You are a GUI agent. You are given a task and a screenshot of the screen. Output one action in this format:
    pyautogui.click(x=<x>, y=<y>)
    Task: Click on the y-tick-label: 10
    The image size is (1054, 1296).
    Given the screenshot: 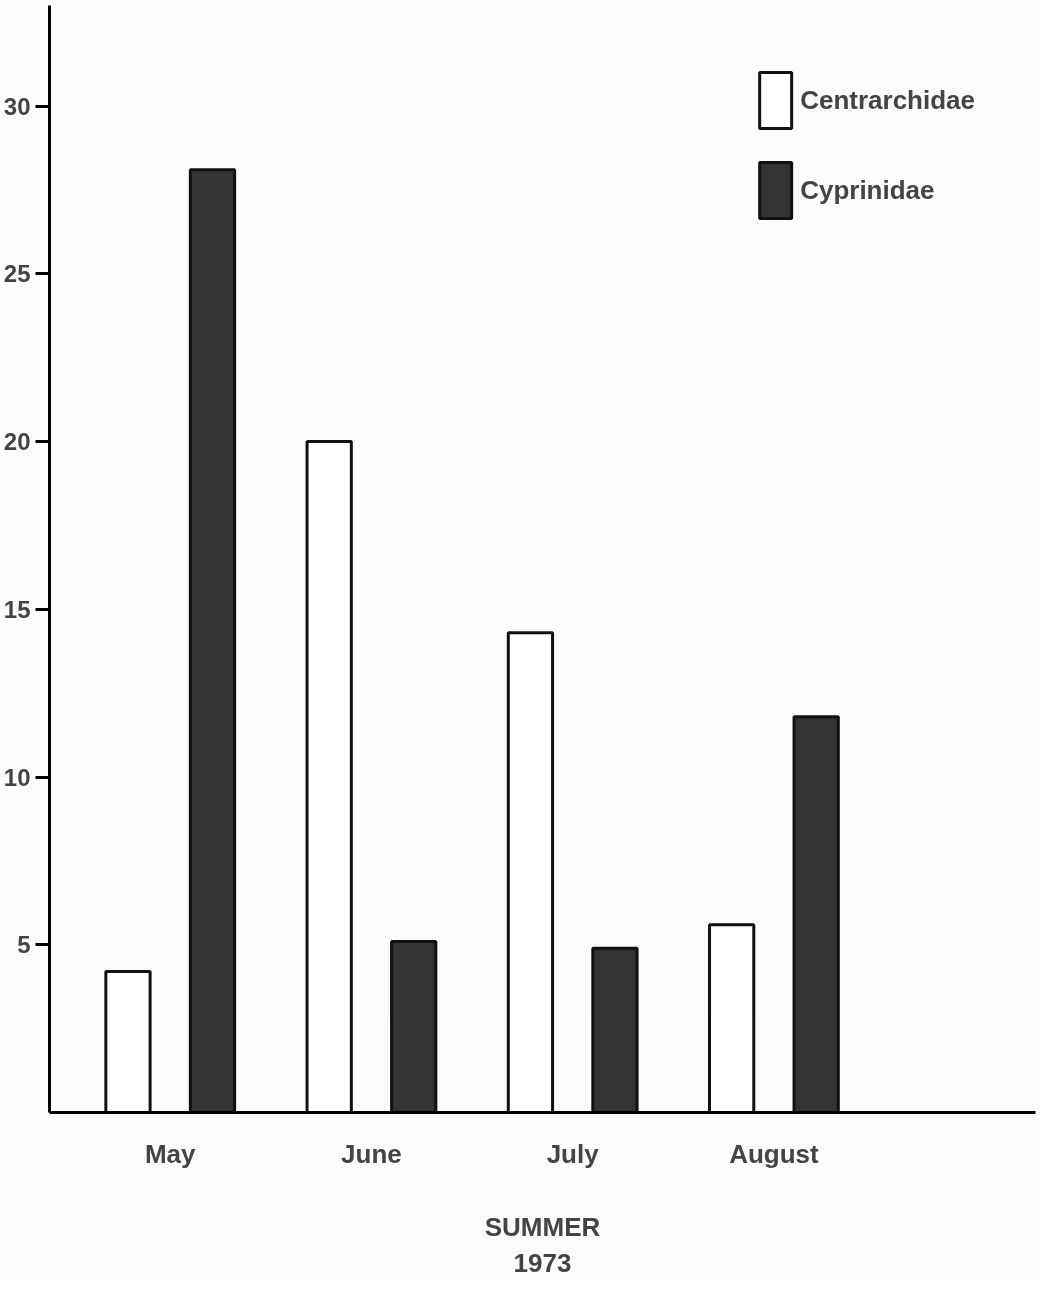 What is the action you would take?
    pyautogui.click(x=17, y=777)
    